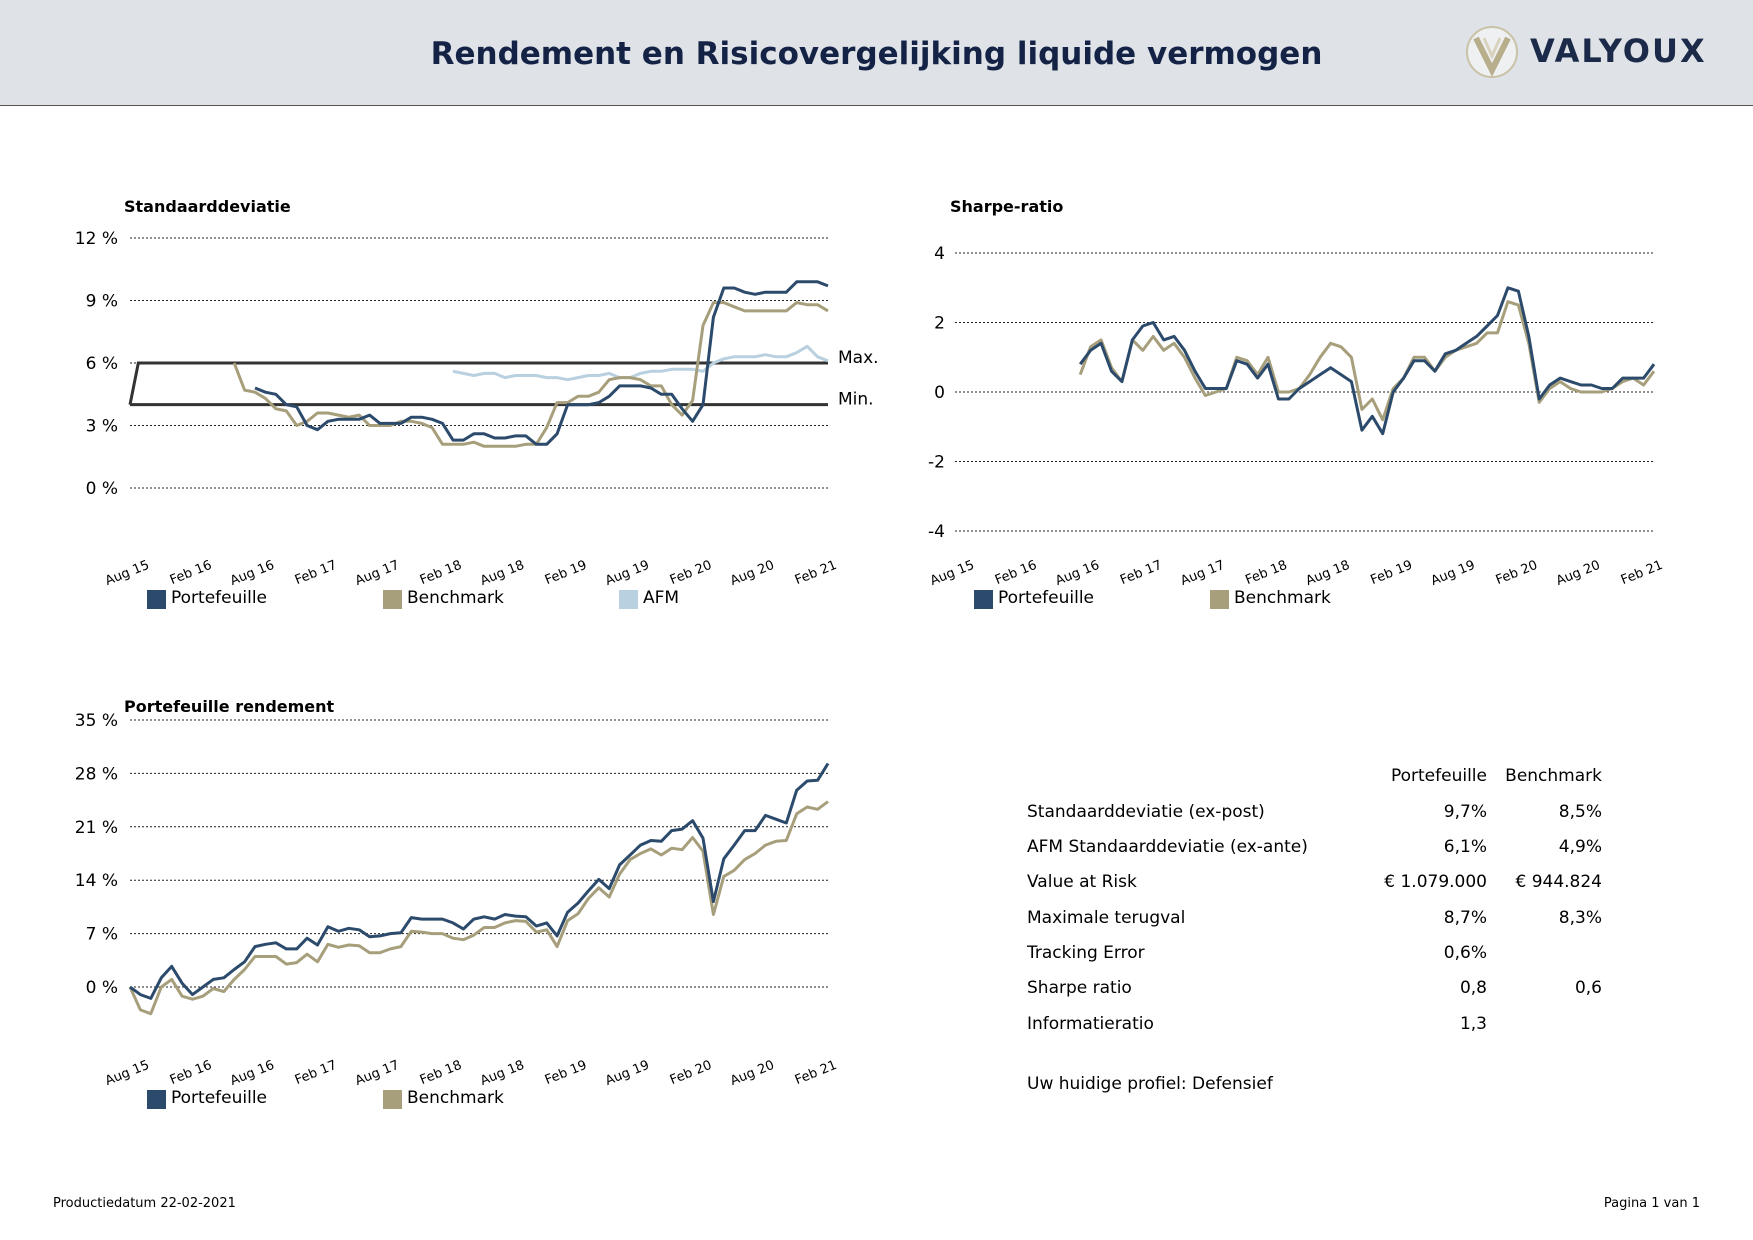 The height and width of the screenshot is (1240, 1753). I want to click on y-tick-label: 28 %, so click(96, 774).